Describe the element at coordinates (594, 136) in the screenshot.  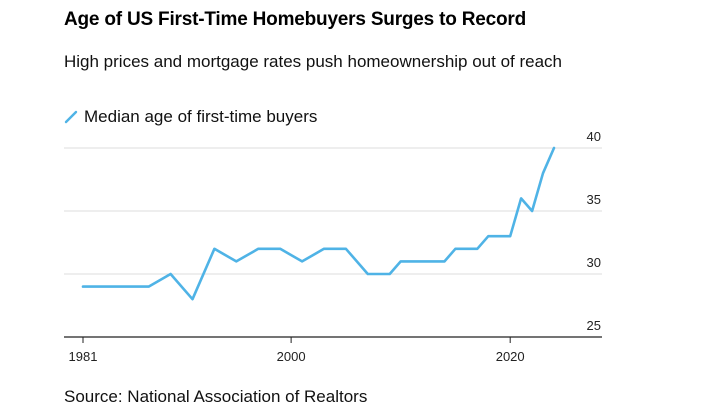
I see `y-tick-label-40: 40` at that location.